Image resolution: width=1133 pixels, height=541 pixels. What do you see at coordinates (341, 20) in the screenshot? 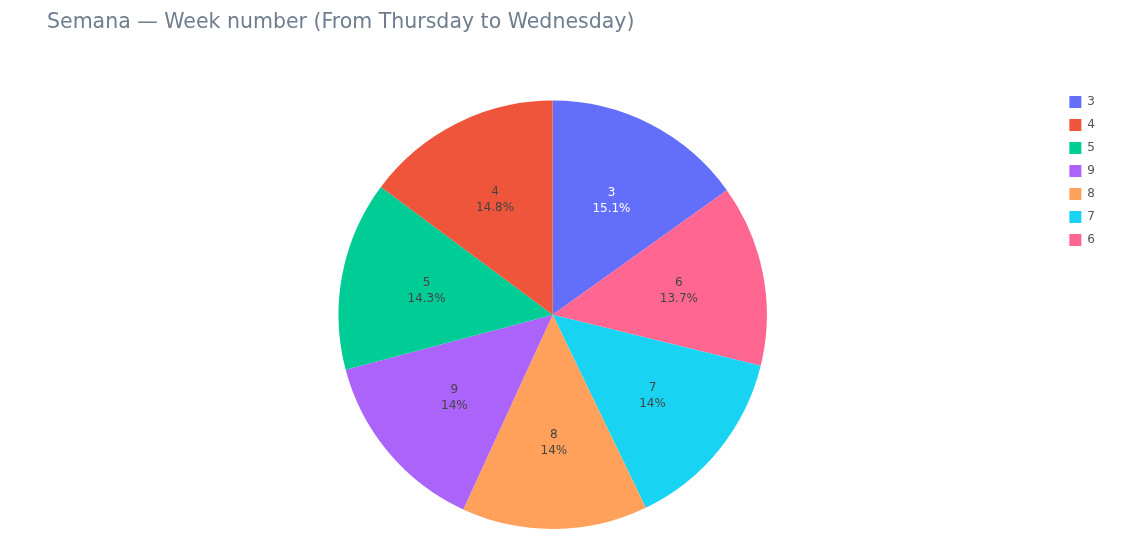
I see `chart-title: Semana — Week number (From Thursday to Wednesday)` at bounding box center [341, 20].